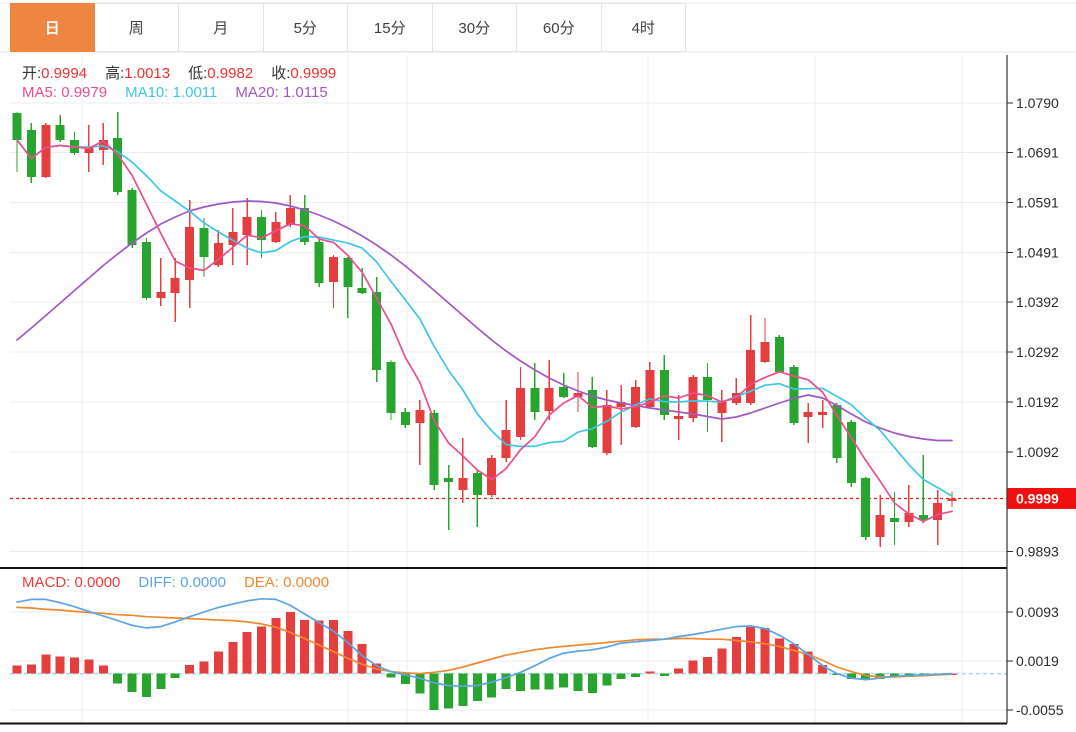  Describe the element at coordinates (1037, 661) in the screenshot. I see `axis-tick-label: 0.0019` at that location.